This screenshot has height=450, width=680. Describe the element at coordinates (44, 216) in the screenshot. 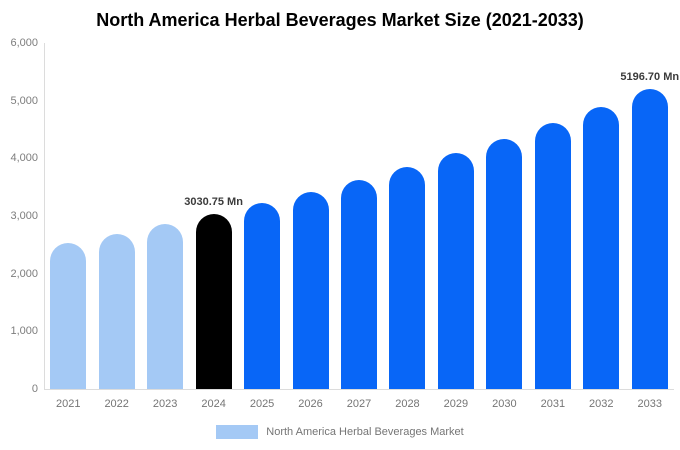

I see `y-axis-line` at that location.